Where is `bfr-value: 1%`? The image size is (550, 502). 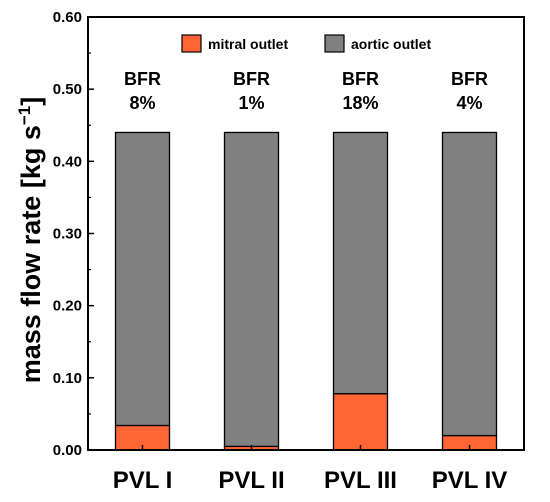 bfr-value: 1% is located at coordinates (251, 103).